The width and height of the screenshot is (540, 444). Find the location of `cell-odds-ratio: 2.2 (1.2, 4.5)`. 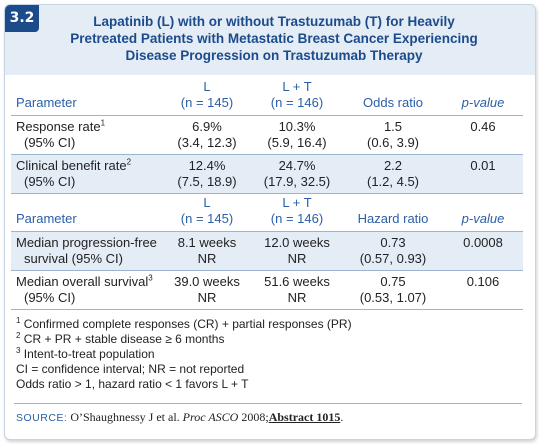

cell-odds-ratio: 2.2 (1.2, 4.5) is located at coordinates (393, 174).